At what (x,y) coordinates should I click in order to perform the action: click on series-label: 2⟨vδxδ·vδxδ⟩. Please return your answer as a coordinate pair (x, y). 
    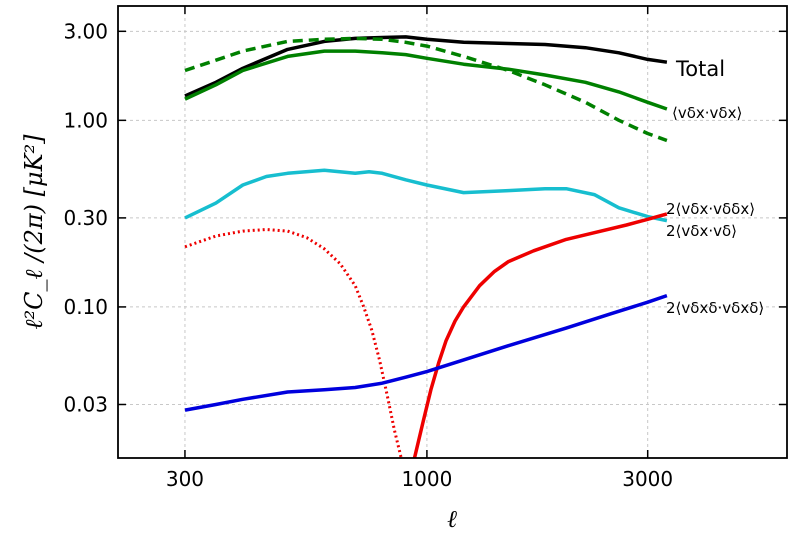
    Looking at the image, I should click on (715, 308).